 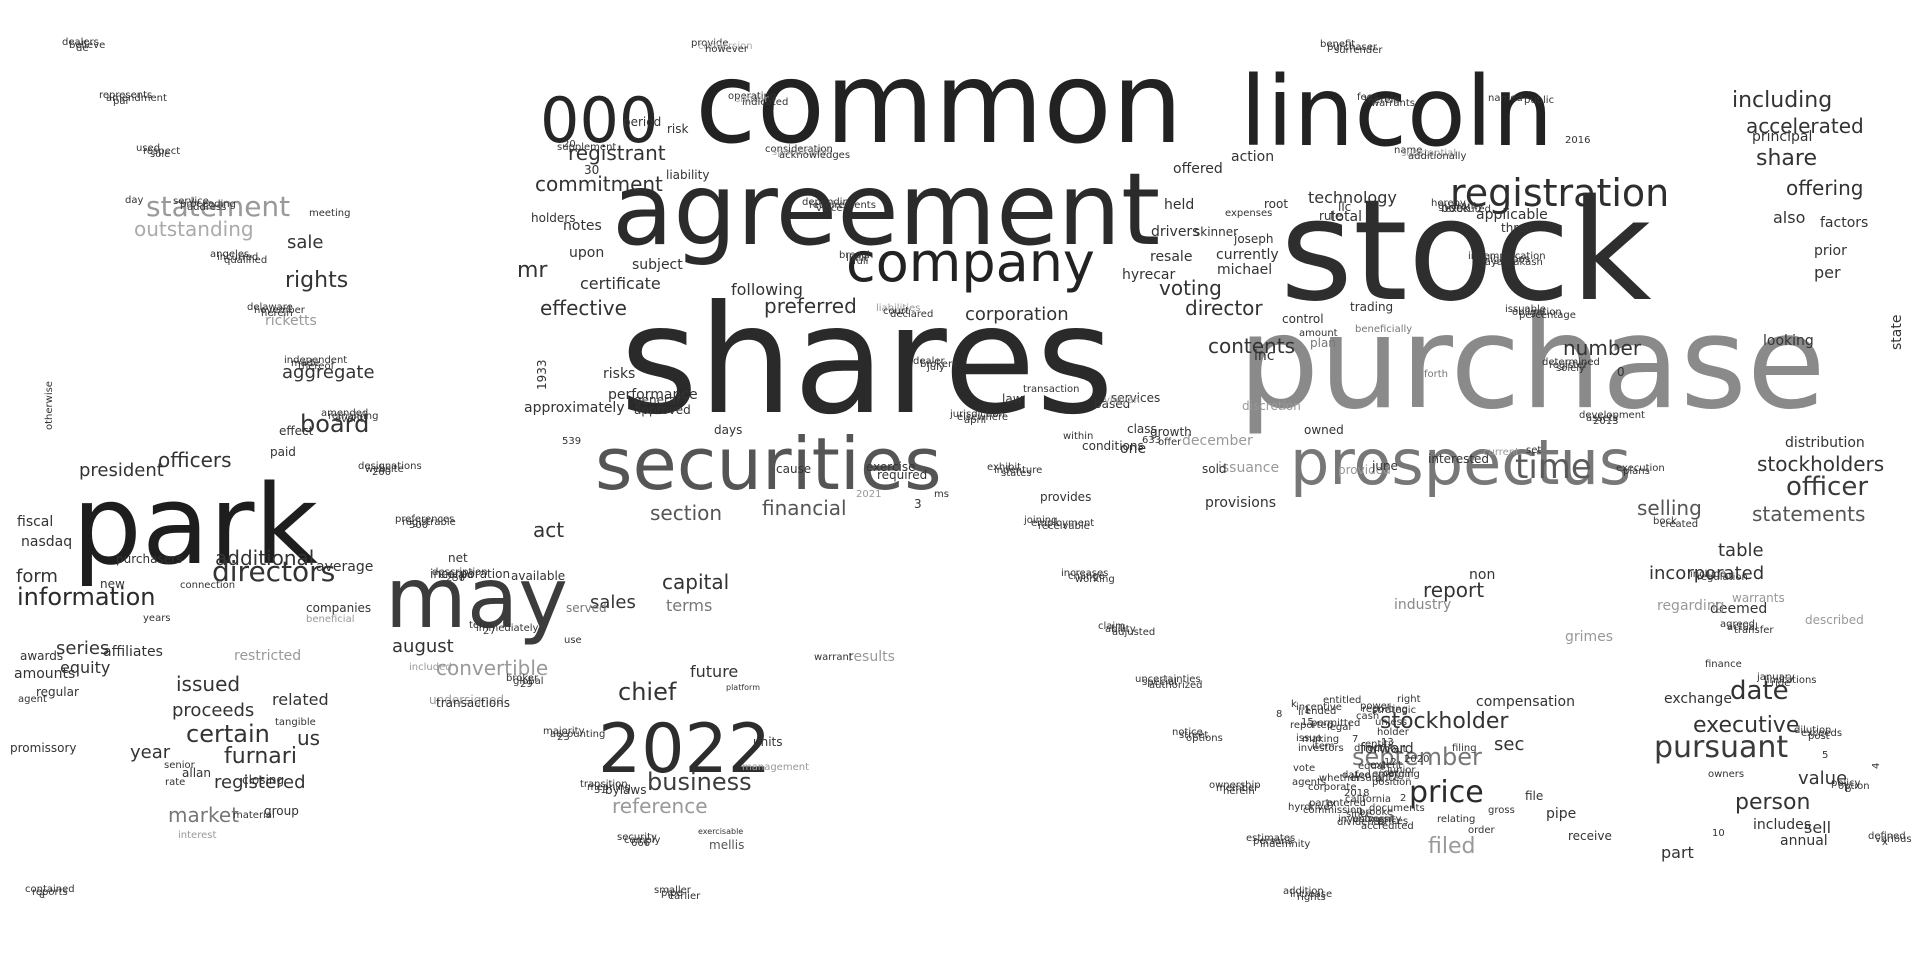 I want to click on word-filing-251: filing, so click(x=1464, y=748).